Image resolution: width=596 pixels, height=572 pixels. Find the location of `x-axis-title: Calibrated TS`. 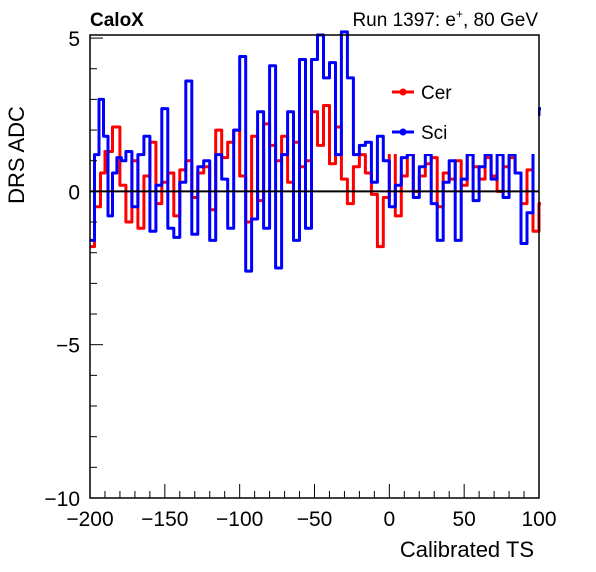

x-axis-title: Calibrated TS is located at coordinates (467, 549).